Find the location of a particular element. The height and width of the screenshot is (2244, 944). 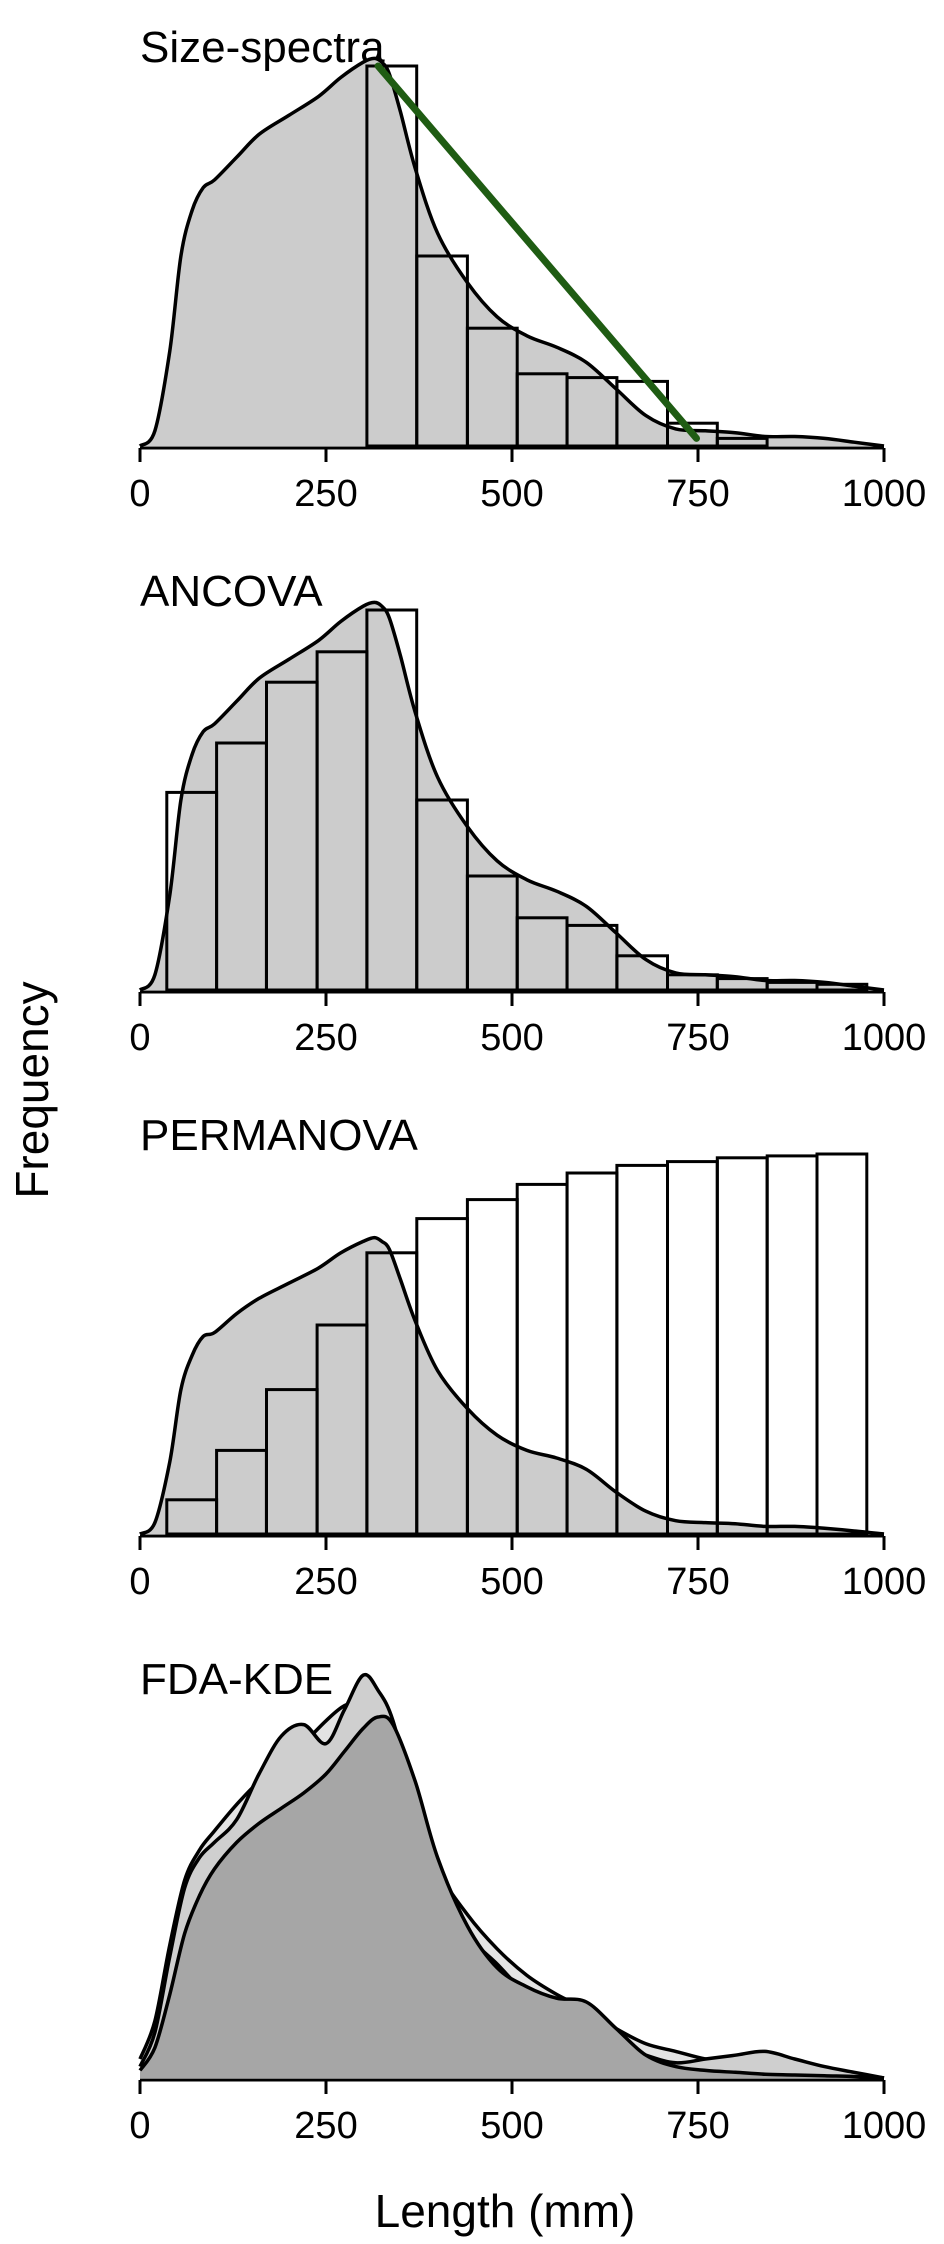

panel-title: PERMANOVA is located at coordinates (279, 1135).